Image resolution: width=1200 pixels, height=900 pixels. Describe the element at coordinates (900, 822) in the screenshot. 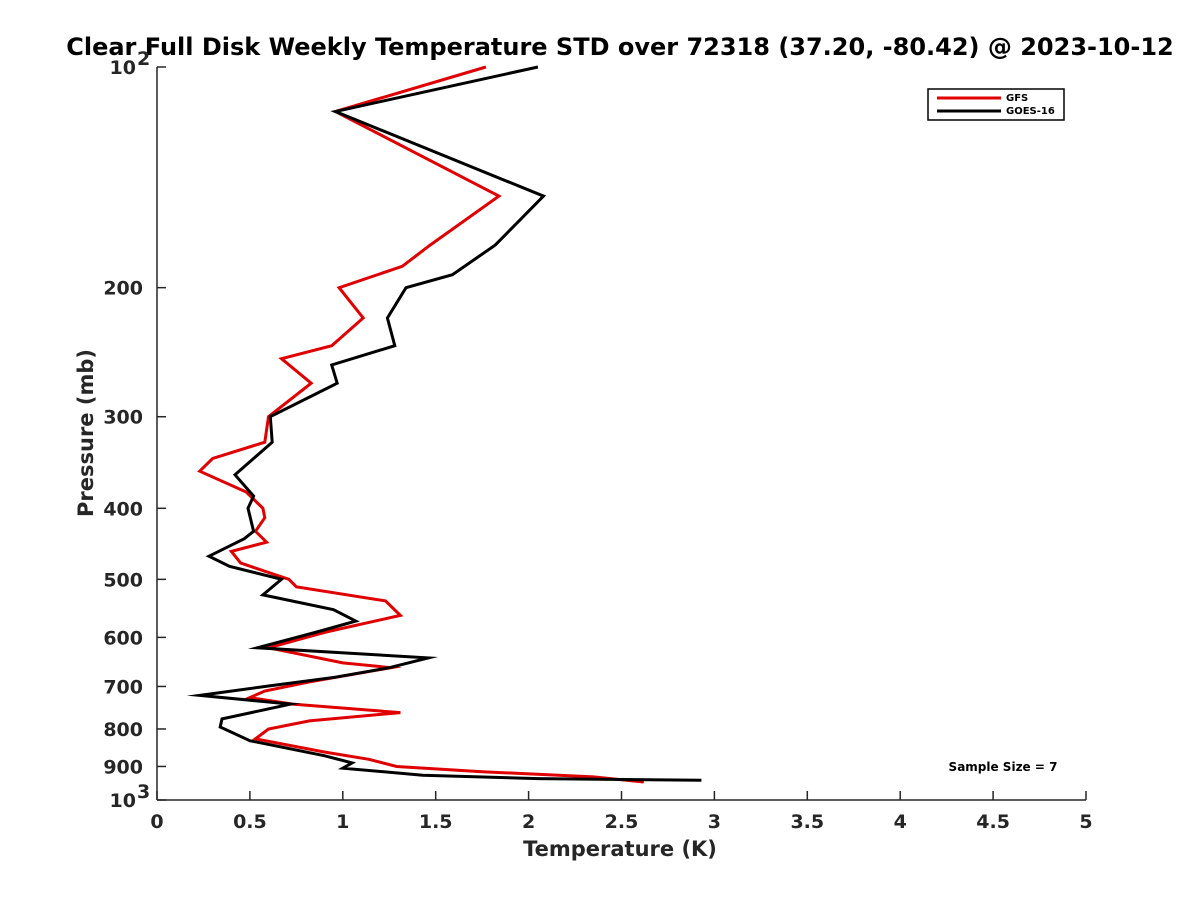

I see `x-tick-label: 4` at that location.